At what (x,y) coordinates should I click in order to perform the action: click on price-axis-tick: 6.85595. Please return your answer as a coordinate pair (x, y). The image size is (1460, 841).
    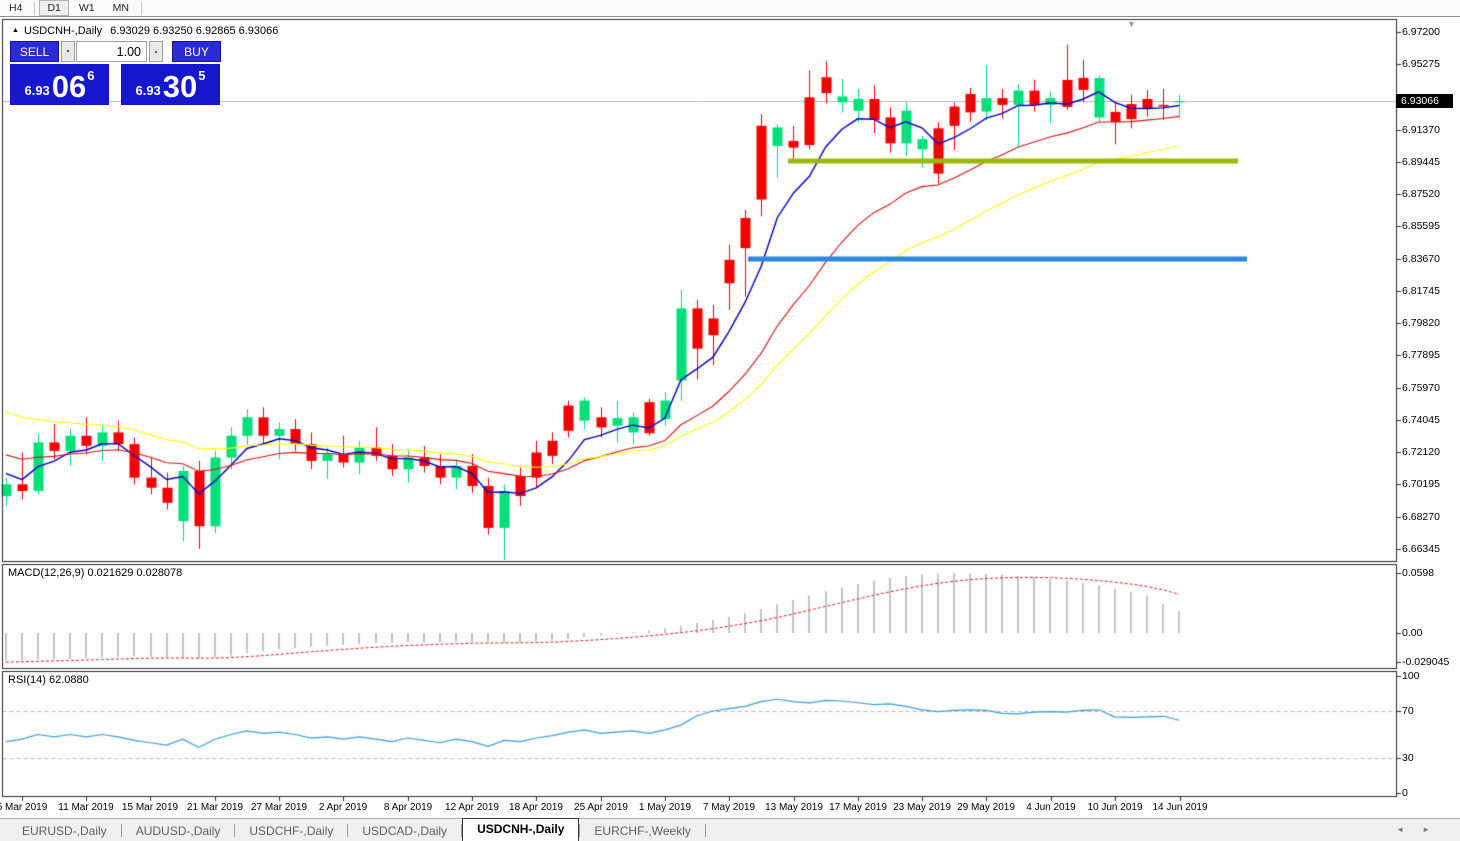
    Looking at the image, I should click on (1421, 226).